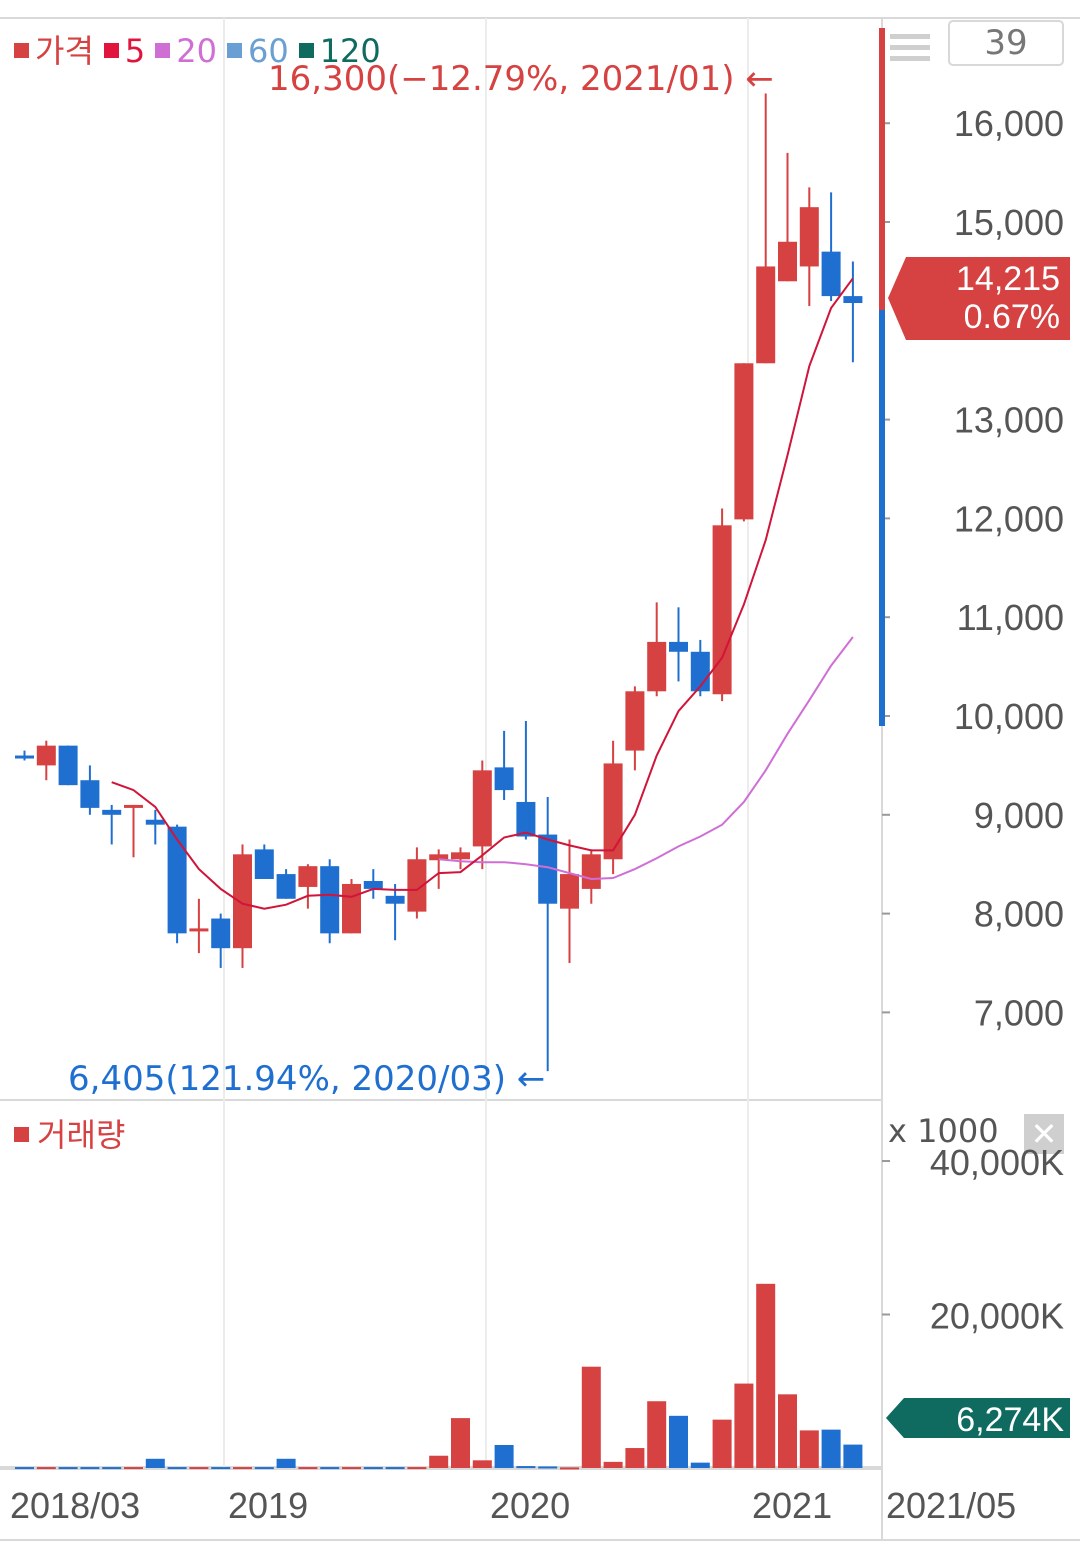  What do you see at coordinates (1010, 1420) in the screenshot?
I see `current-volume: 6,274K` at bounding box center [1010, 1420].